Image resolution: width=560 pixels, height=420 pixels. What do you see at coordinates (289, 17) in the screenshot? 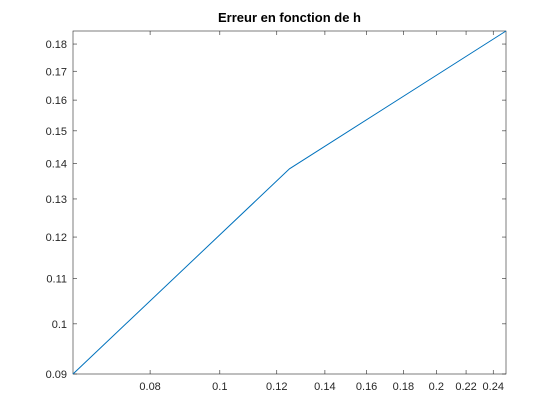
I see `chart-title: Erreur en fonction de h` at bounding box center [289, 17].